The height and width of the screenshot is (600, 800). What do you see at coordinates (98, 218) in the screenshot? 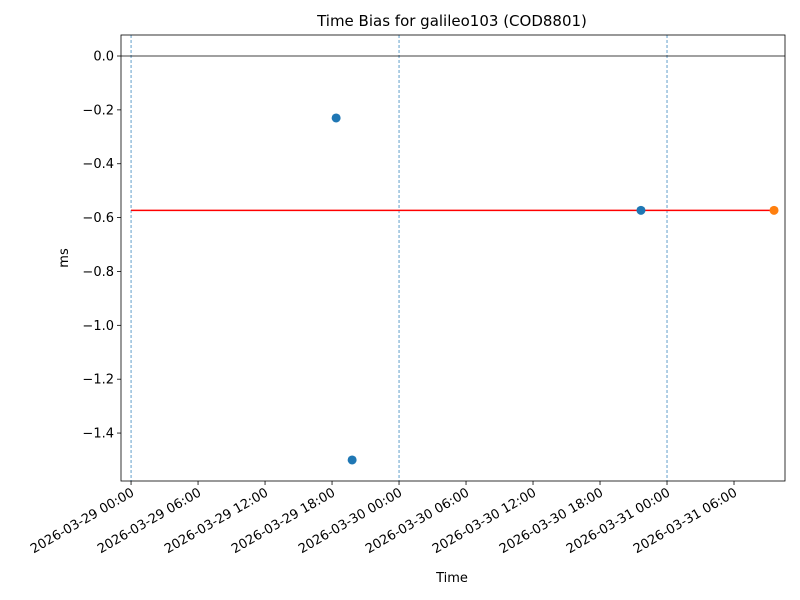
I see `y-tick-label: −0.6` at bounding box center [98, 218].